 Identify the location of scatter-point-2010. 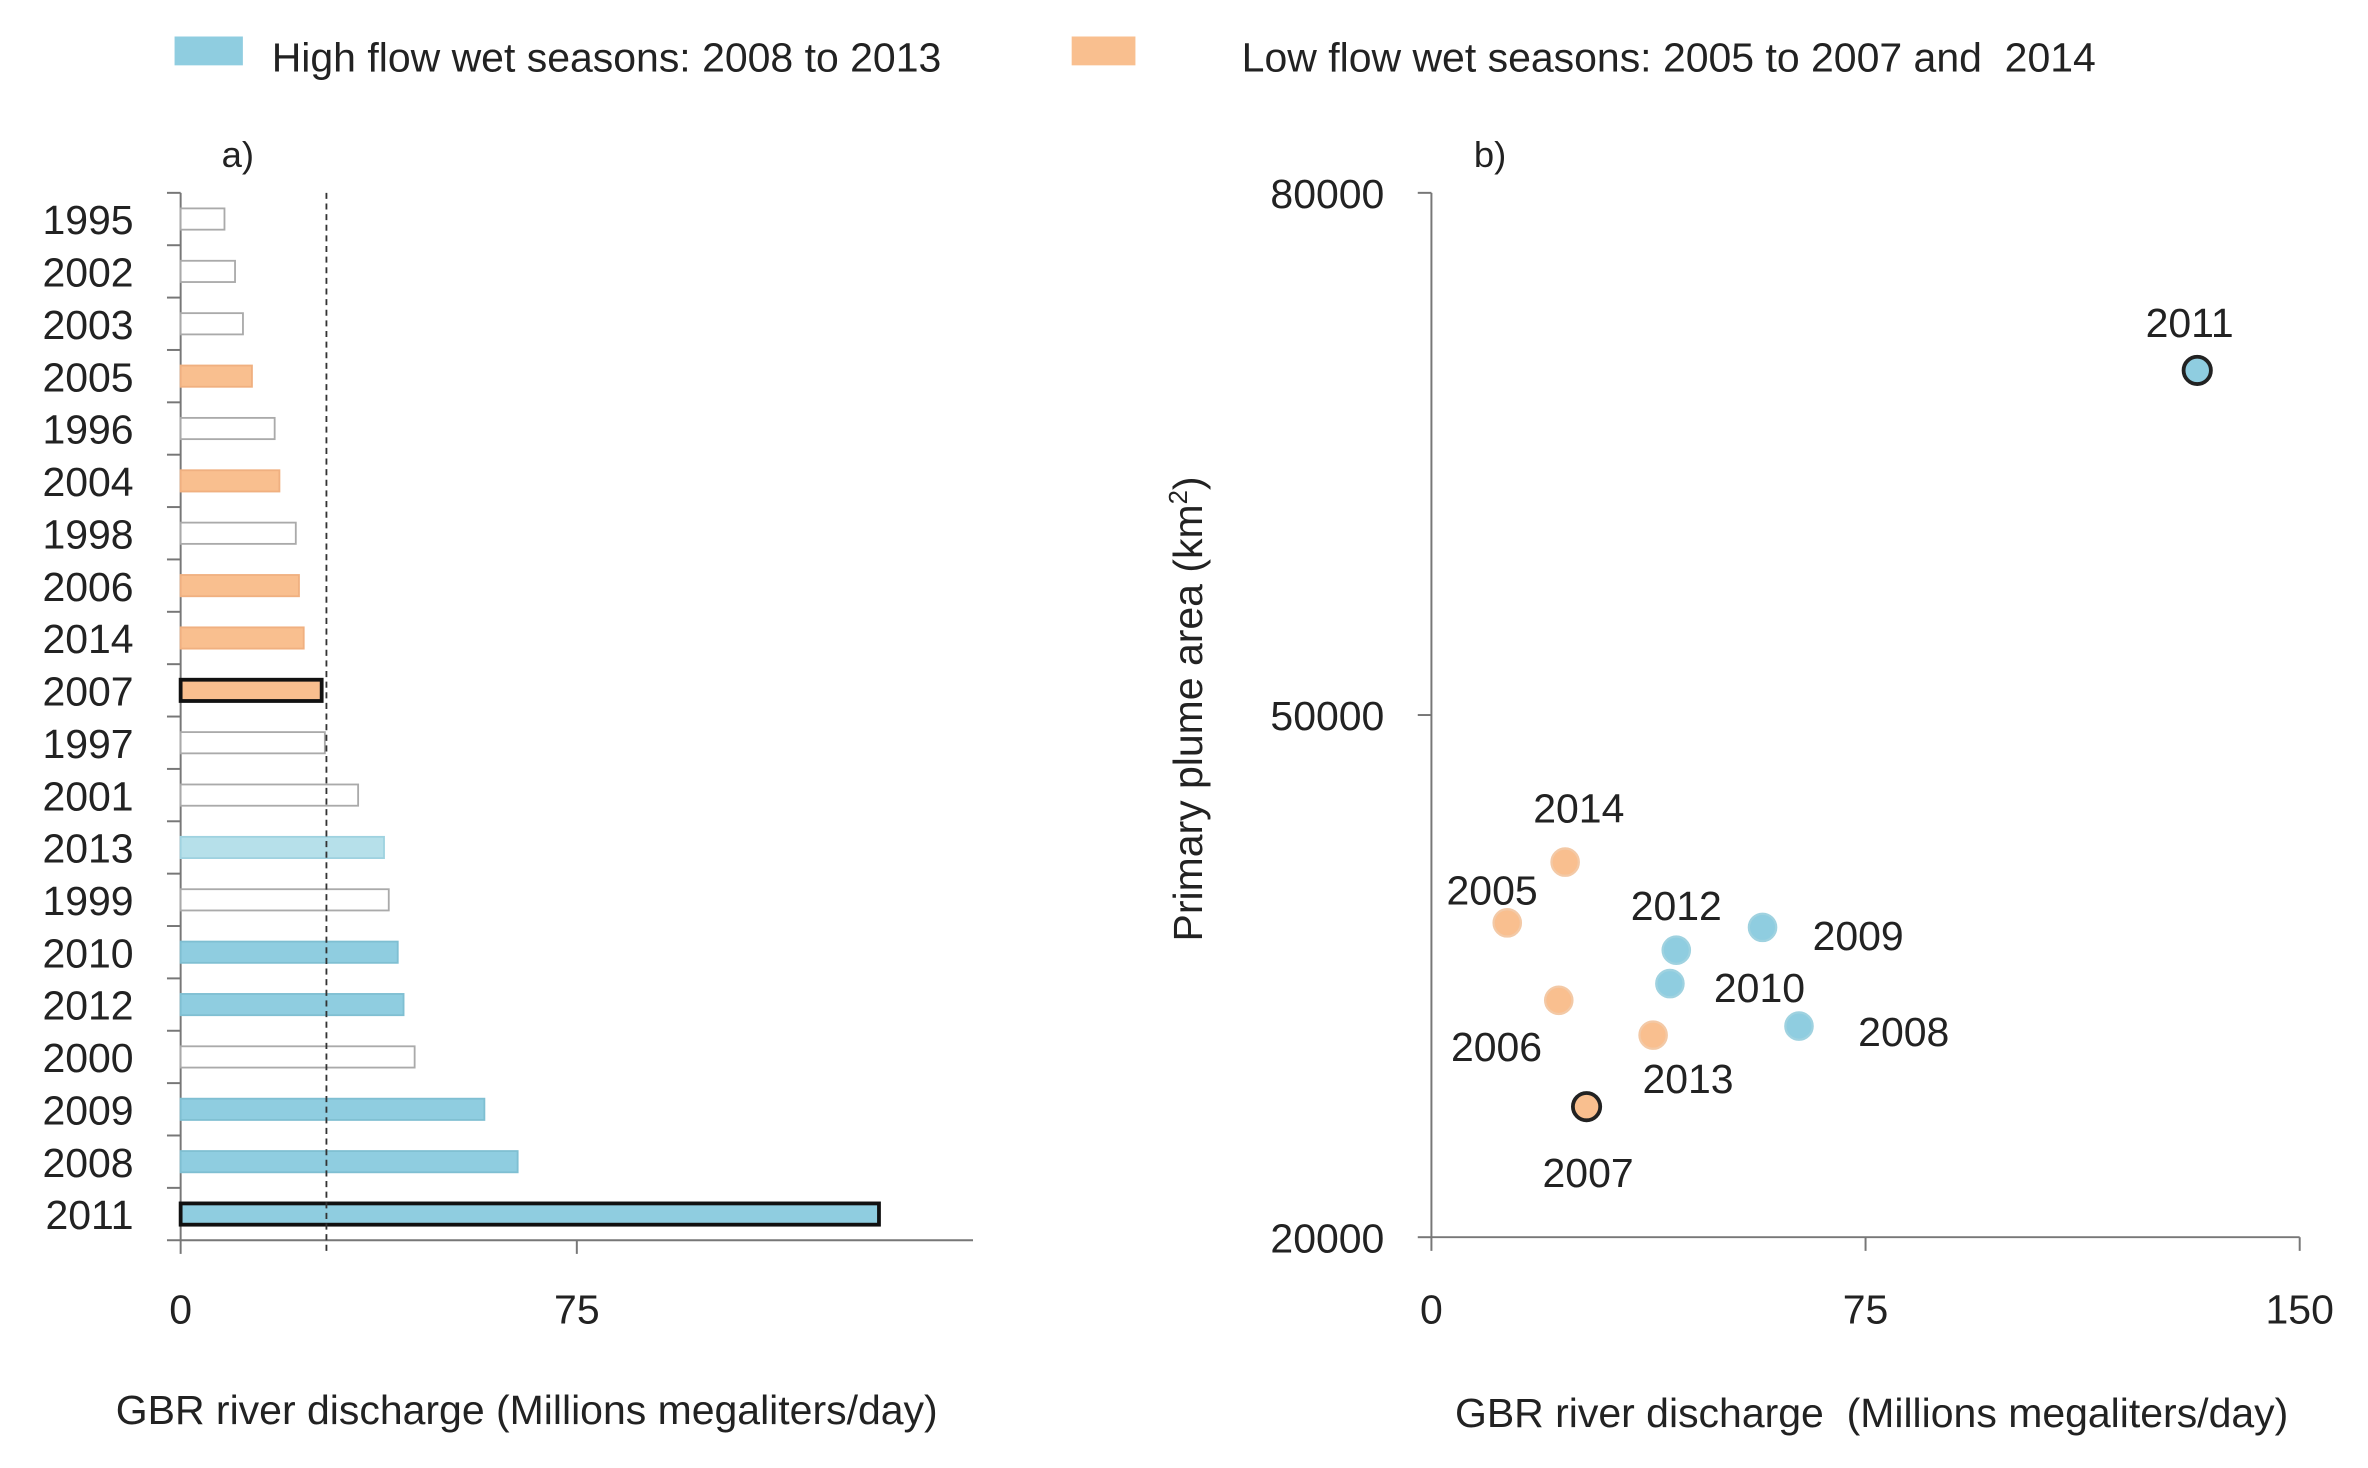
(1670, 983).